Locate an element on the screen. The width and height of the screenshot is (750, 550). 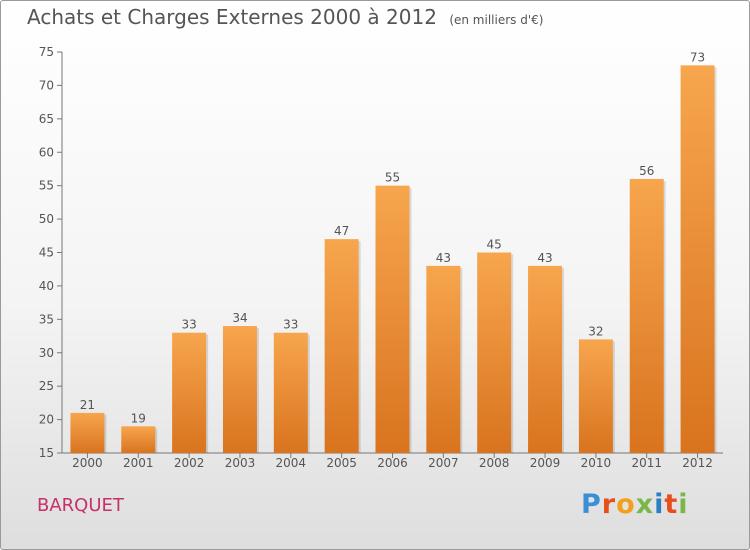
bar-2002 is located at coordinates (189, 392).